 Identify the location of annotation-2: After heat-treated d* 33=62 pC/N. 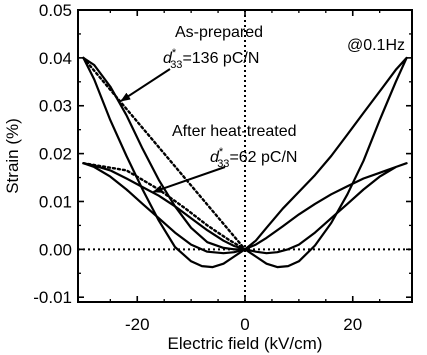
(224, 158).